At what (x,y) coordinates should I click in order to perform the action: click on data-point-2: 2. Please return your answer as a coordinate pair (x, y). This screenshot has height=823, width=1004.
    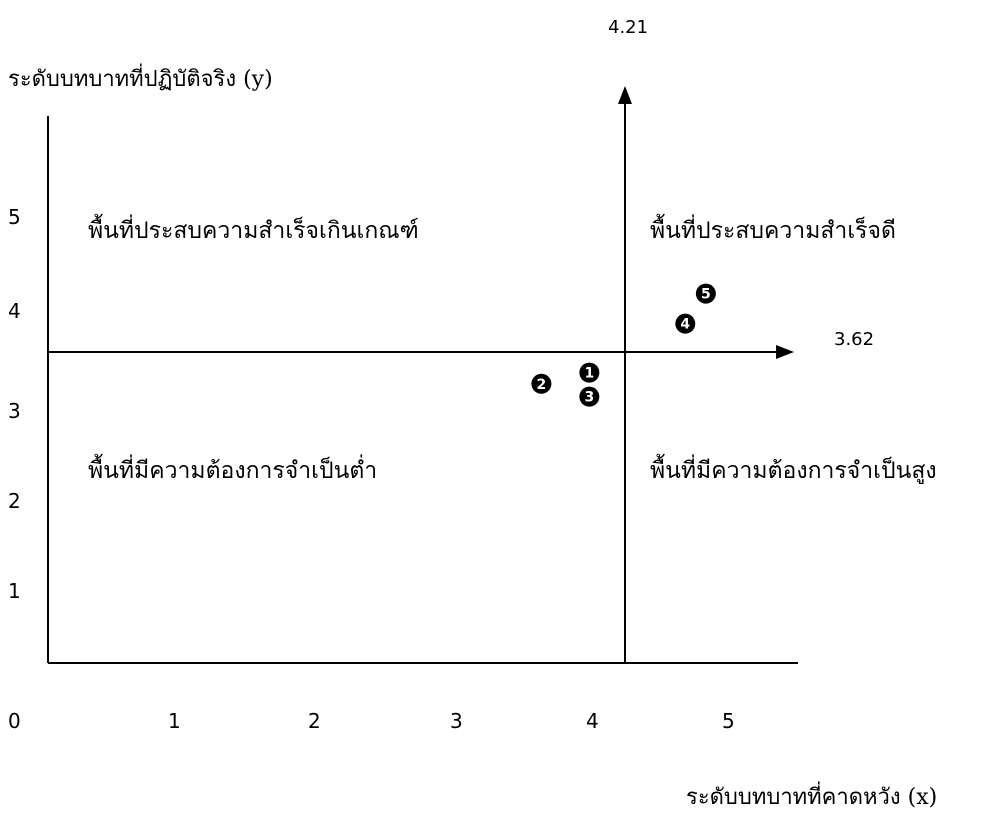
    Looking at the image, I should click on (541, 383).